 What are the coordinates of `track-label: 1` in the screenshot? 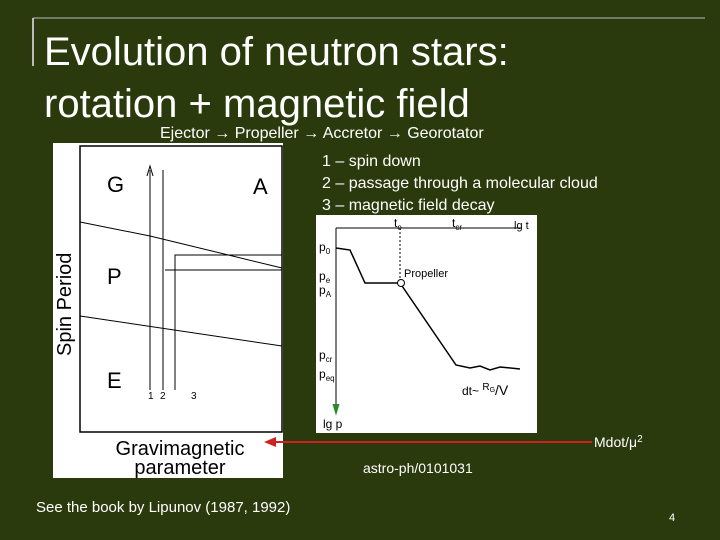 It's located at (151, 396).